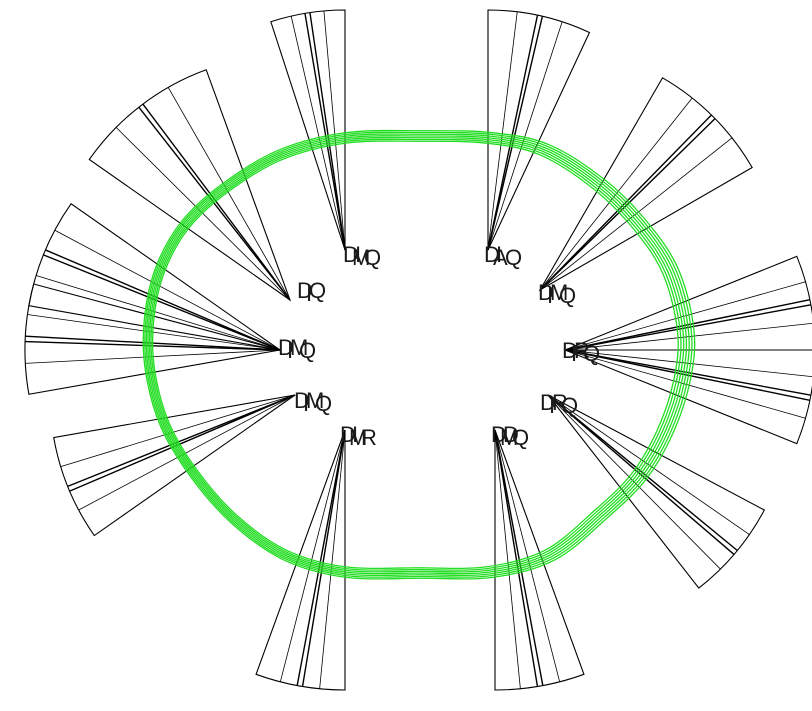 Image resolution: width=812 pixels, height=711 pixels. I want to click on cluster-label: A, so click(500, 257).